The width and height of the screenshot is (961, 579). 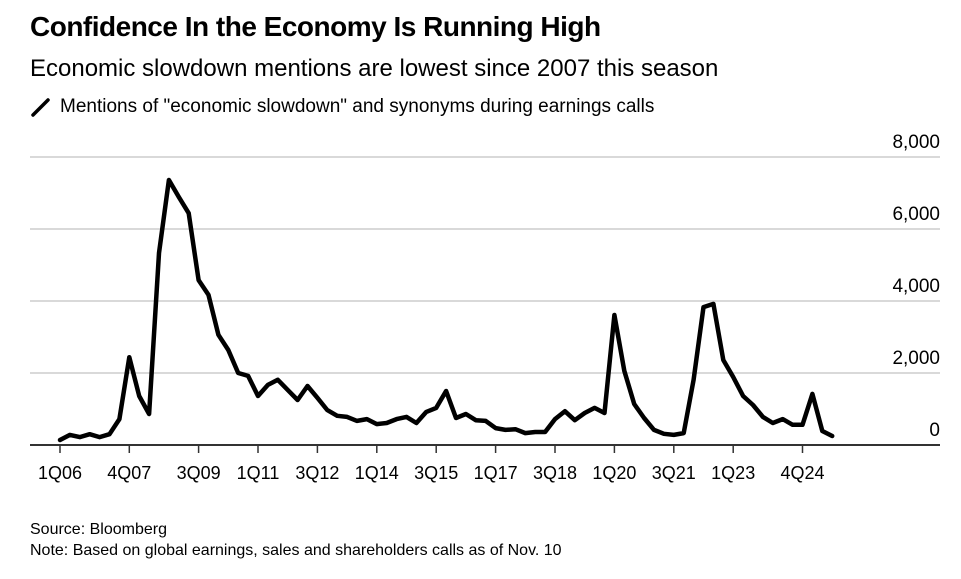 What do you see at coordinates (377, 473) in the screenshot?
I see `x-tick-label: 1Q14` at bounding box center [377, 473].